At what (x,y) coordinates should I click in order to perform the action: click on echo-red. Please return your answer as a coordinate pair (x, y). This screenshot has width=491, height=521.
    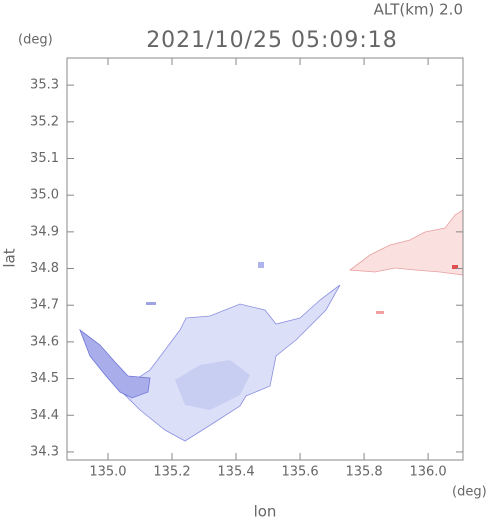
    Looking at the image, I should click on (406, 242).